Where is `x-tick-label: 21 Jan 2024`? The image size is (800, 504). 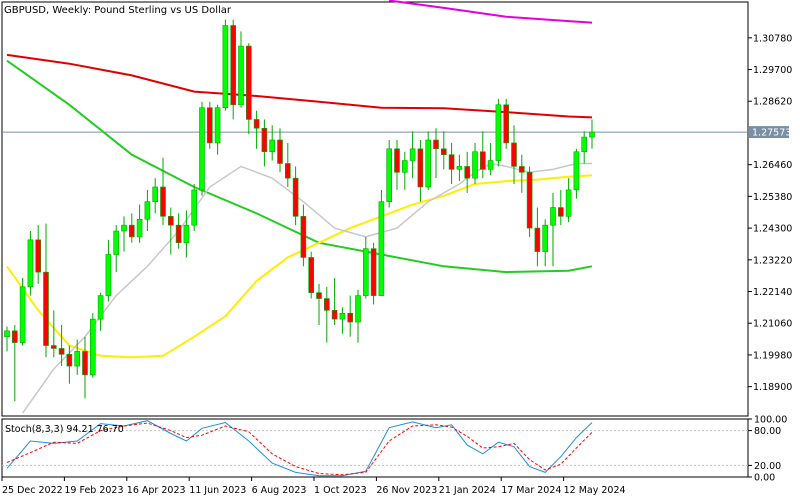
x-tick-label: 21 Jan 2024 is located at coordinates (467, 490).